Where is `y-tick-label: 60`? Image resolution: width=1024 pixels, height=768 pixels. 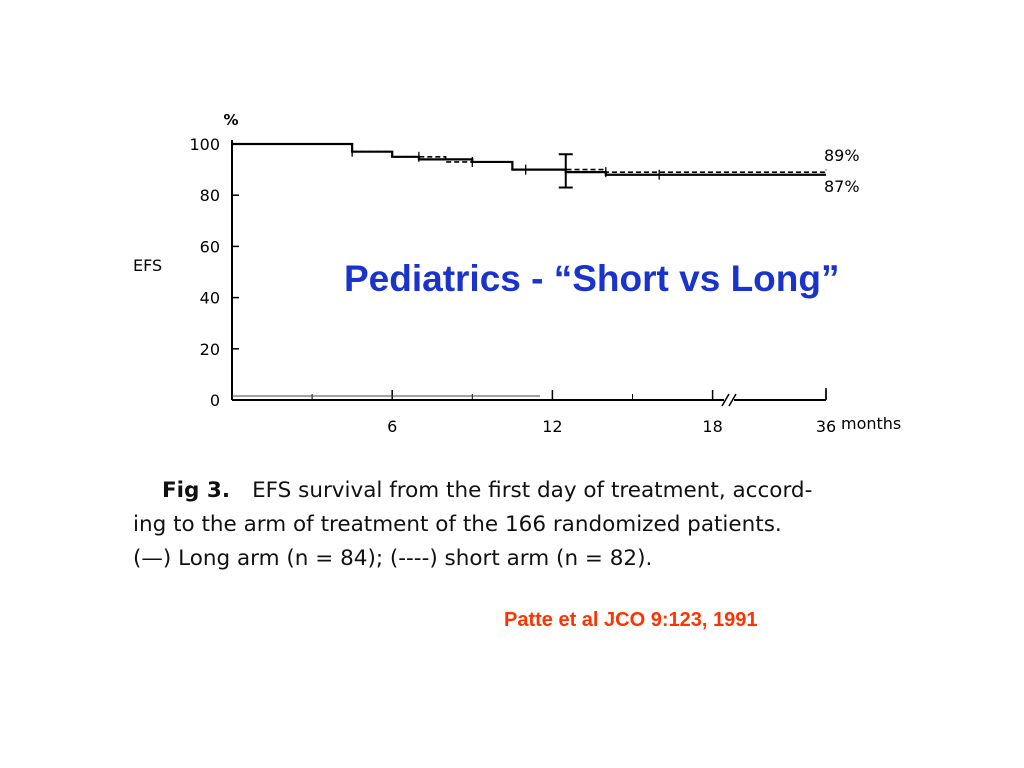
y-tick-label: 60 is located at coordinates (210, 246).